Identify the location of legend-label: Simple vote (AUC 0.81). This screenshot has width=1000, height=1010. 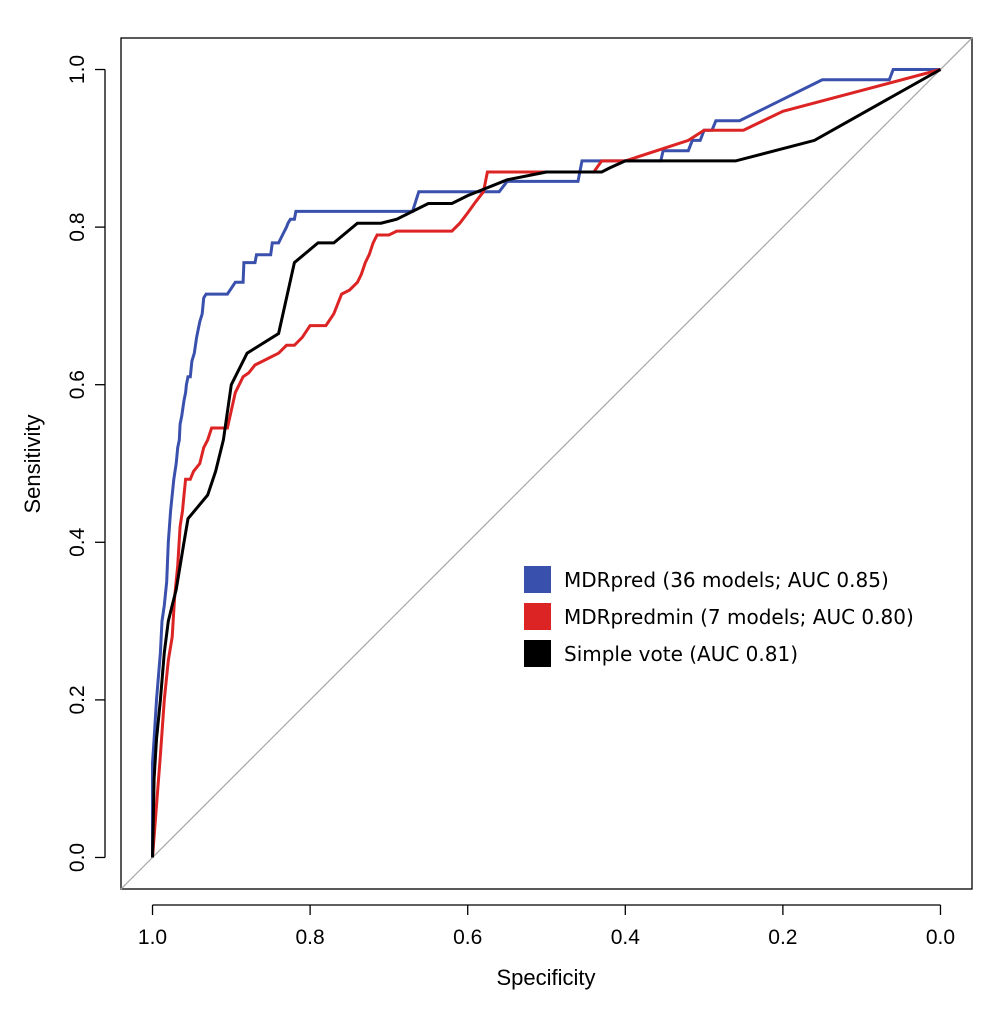
(681, 654).